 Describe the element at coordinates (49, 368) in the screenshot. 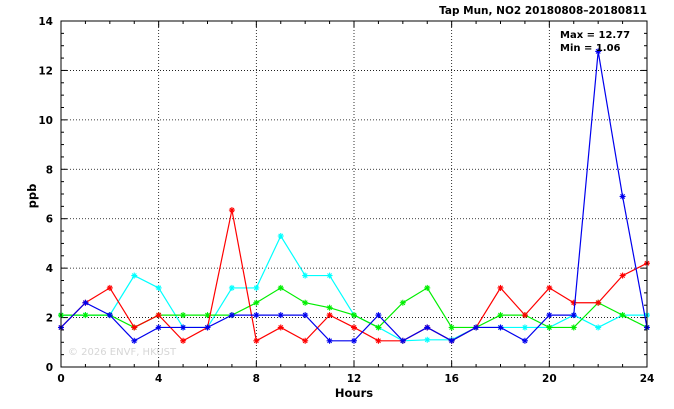

I see `y-tick-label: 0` at that location.